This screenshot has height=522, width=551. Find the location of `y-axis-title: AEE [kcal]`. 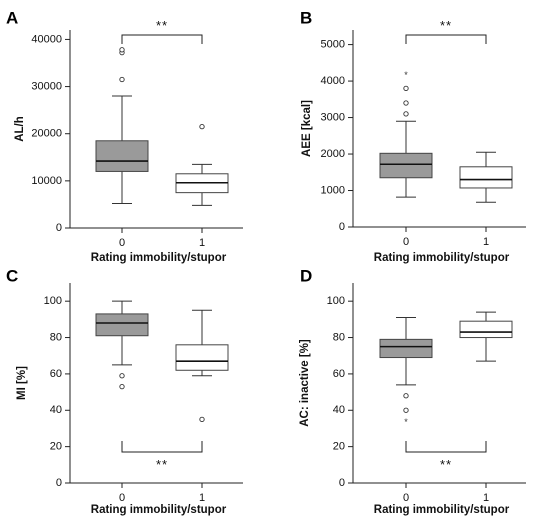

y-axis-title: AEE [kcal] is located at coordinates (307, 128).